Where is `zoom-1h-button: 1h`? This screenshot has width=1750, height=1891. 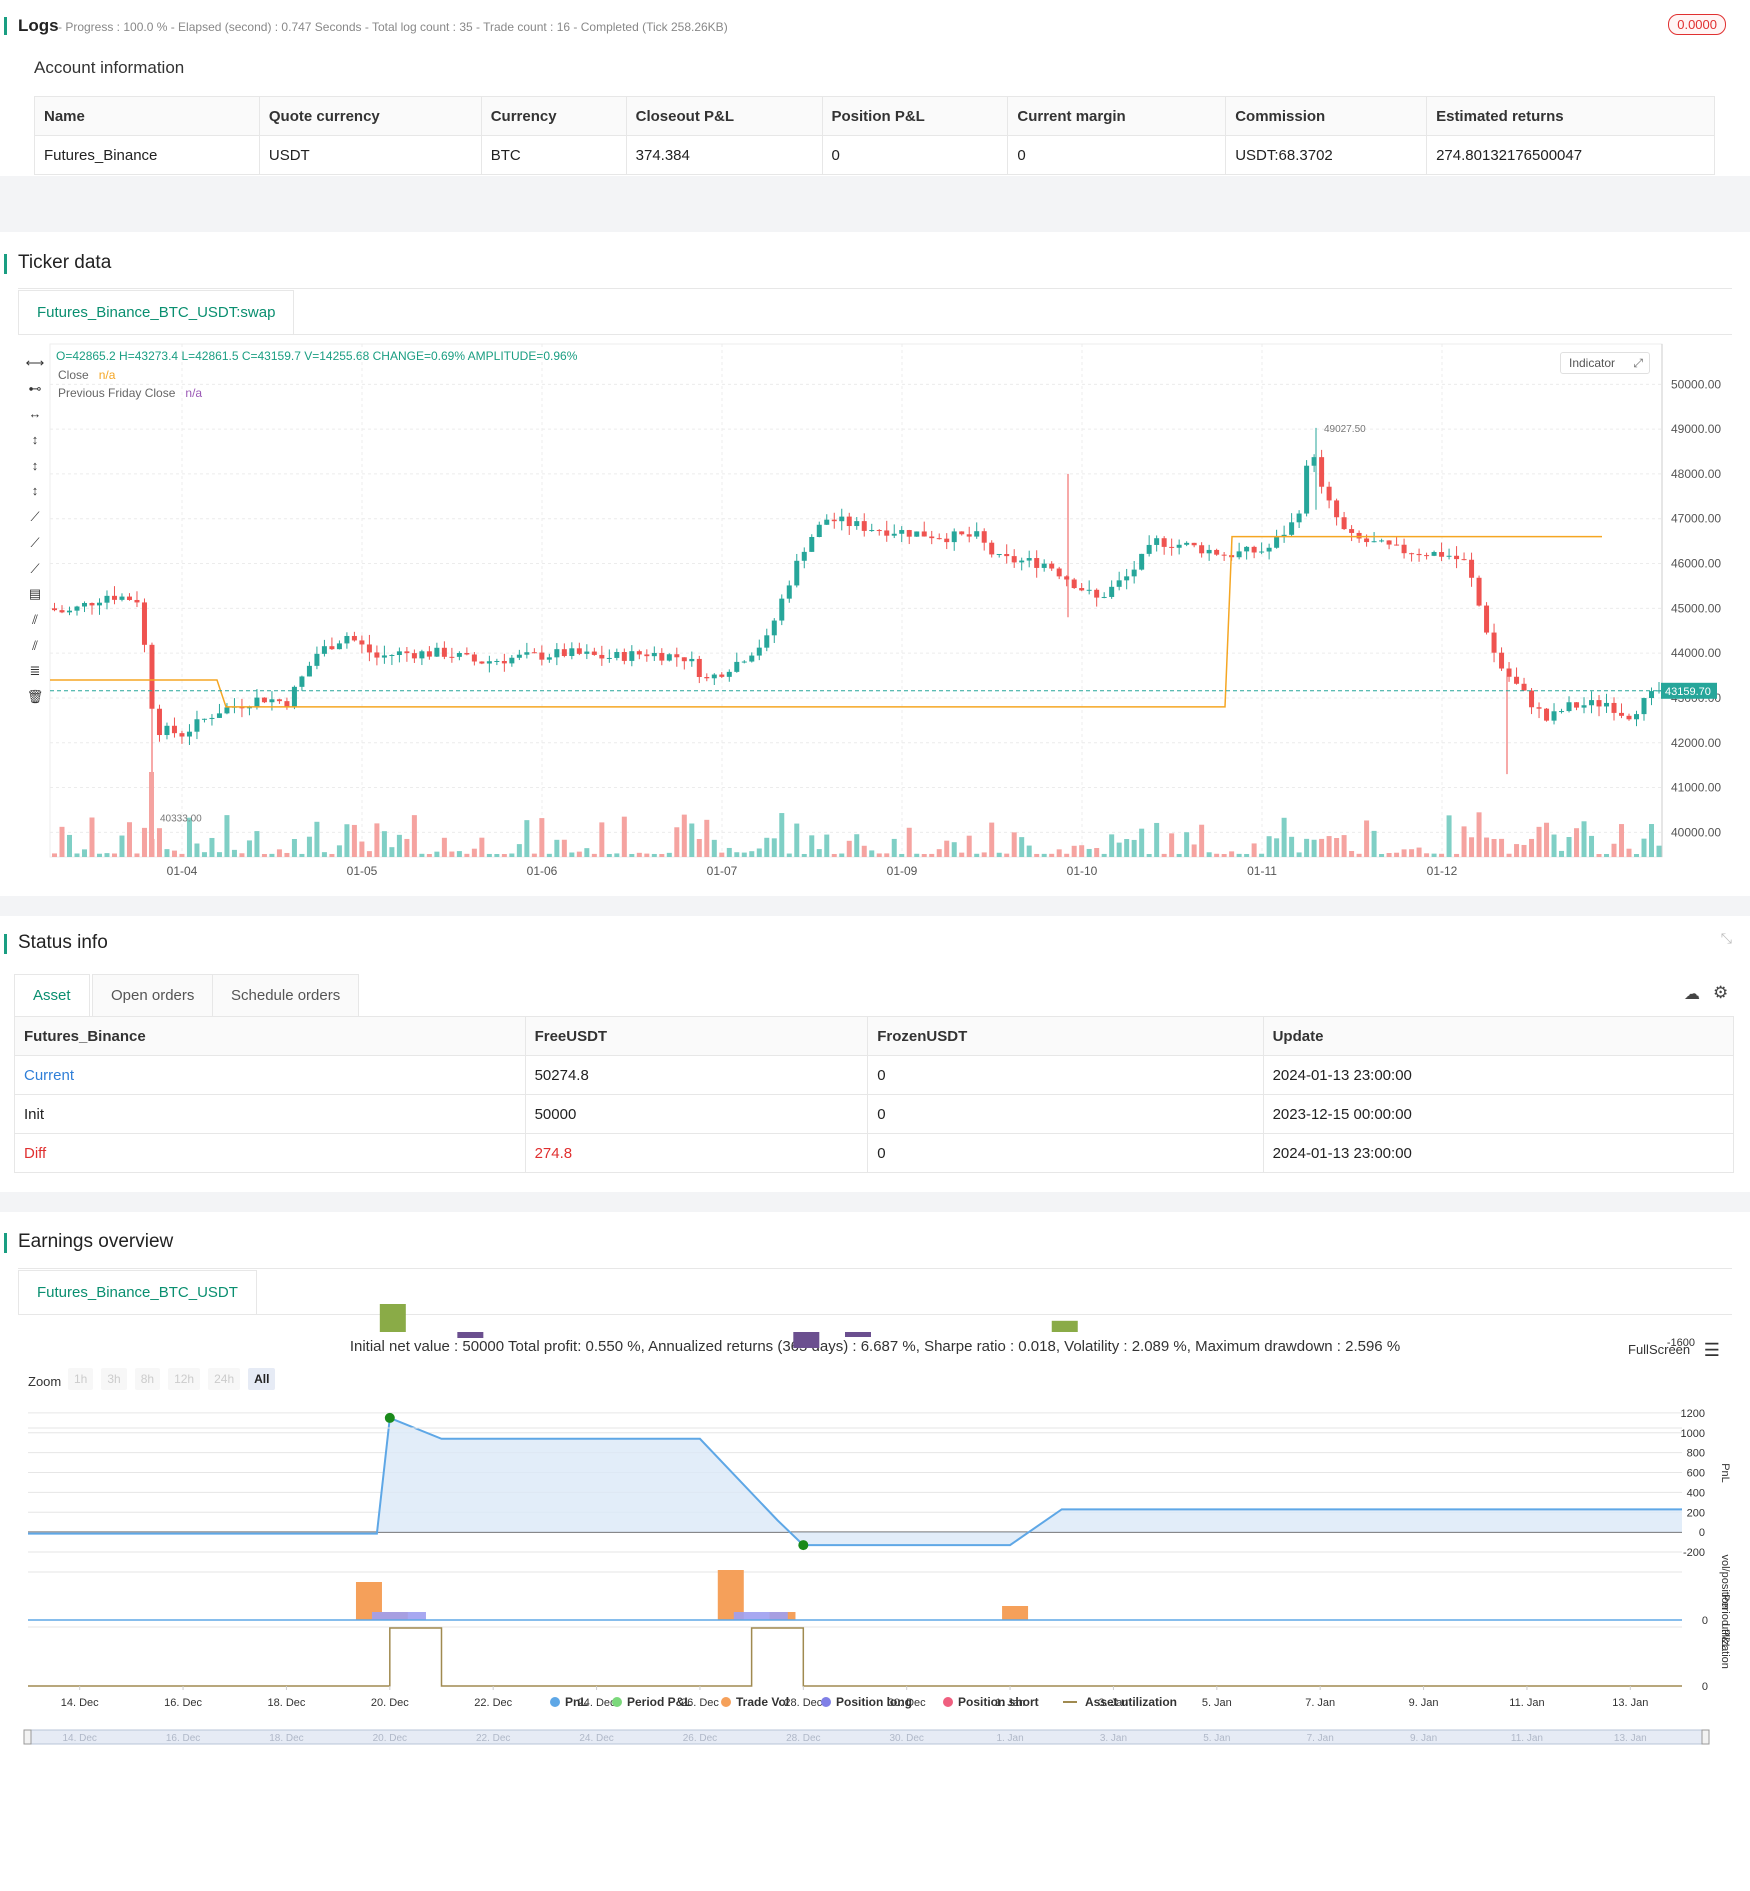
zoom-1h-button: 1h is located at coordinates (81, 1379).